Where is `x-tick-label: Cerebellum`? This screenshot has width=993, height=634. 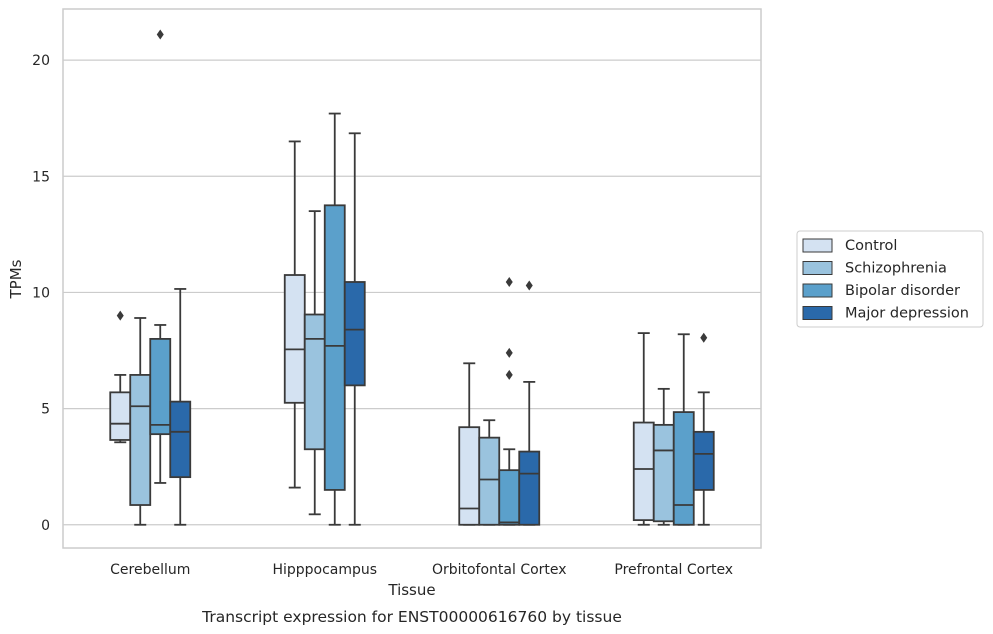
x-tick-label: Cerebellum is located at coordinates (150, 570).